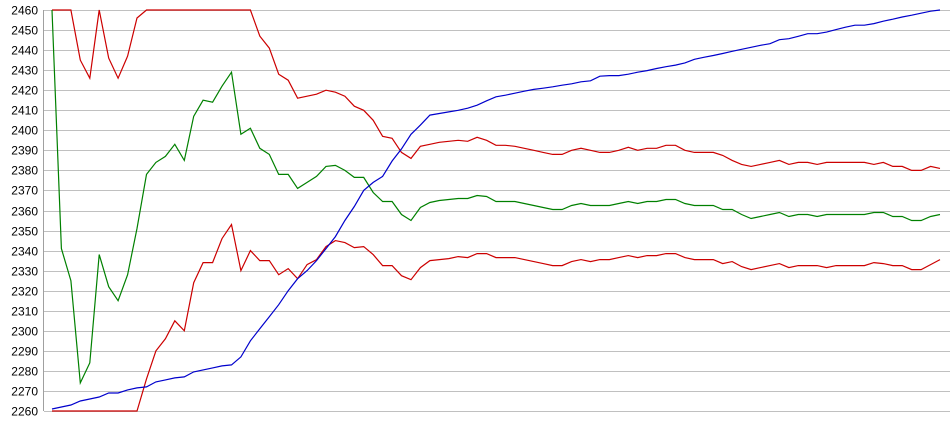 Image resolution: width=950 pixels, height=435 pixels. I want to click on y-tick-label: 2450, so click(24, 31).